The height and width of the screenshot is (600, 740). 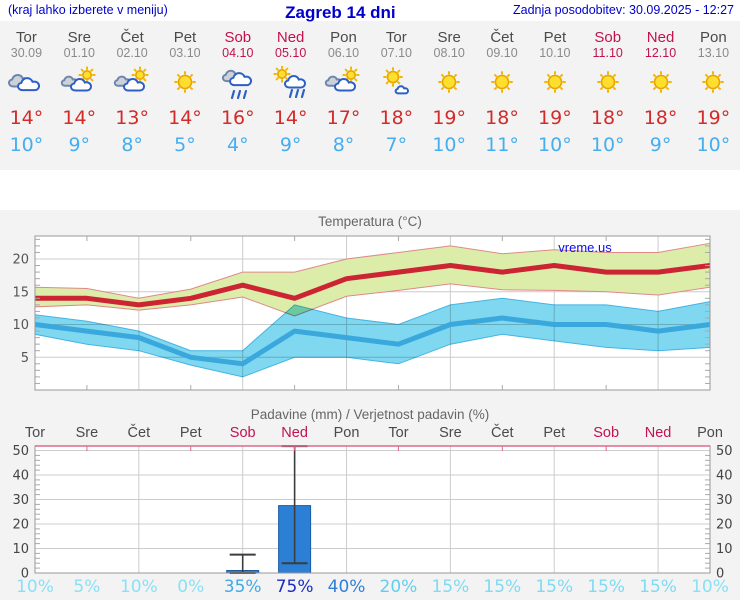 I want to click on rain-icon, so click(x=237, y=84).